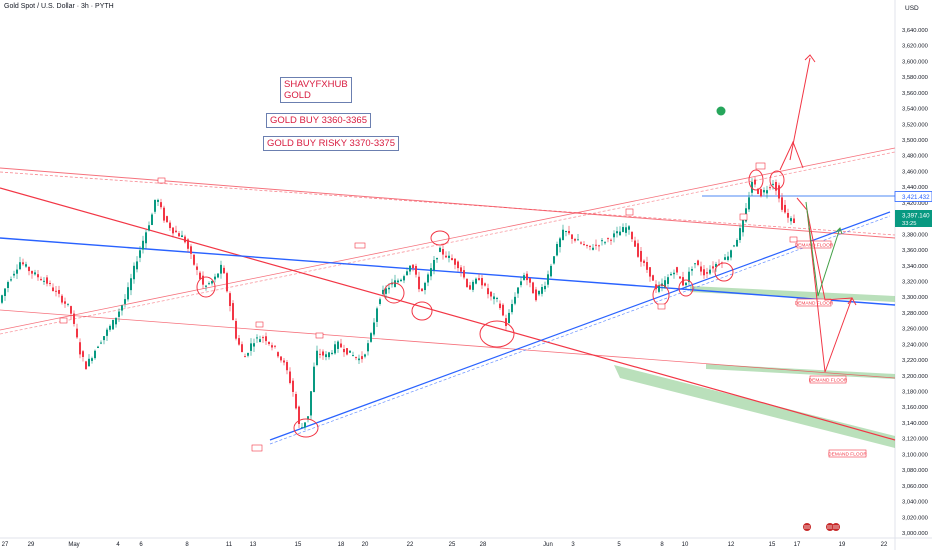  I want to click on brand-callout: SHAVYFXHUB GOLD, so click(316, 90).